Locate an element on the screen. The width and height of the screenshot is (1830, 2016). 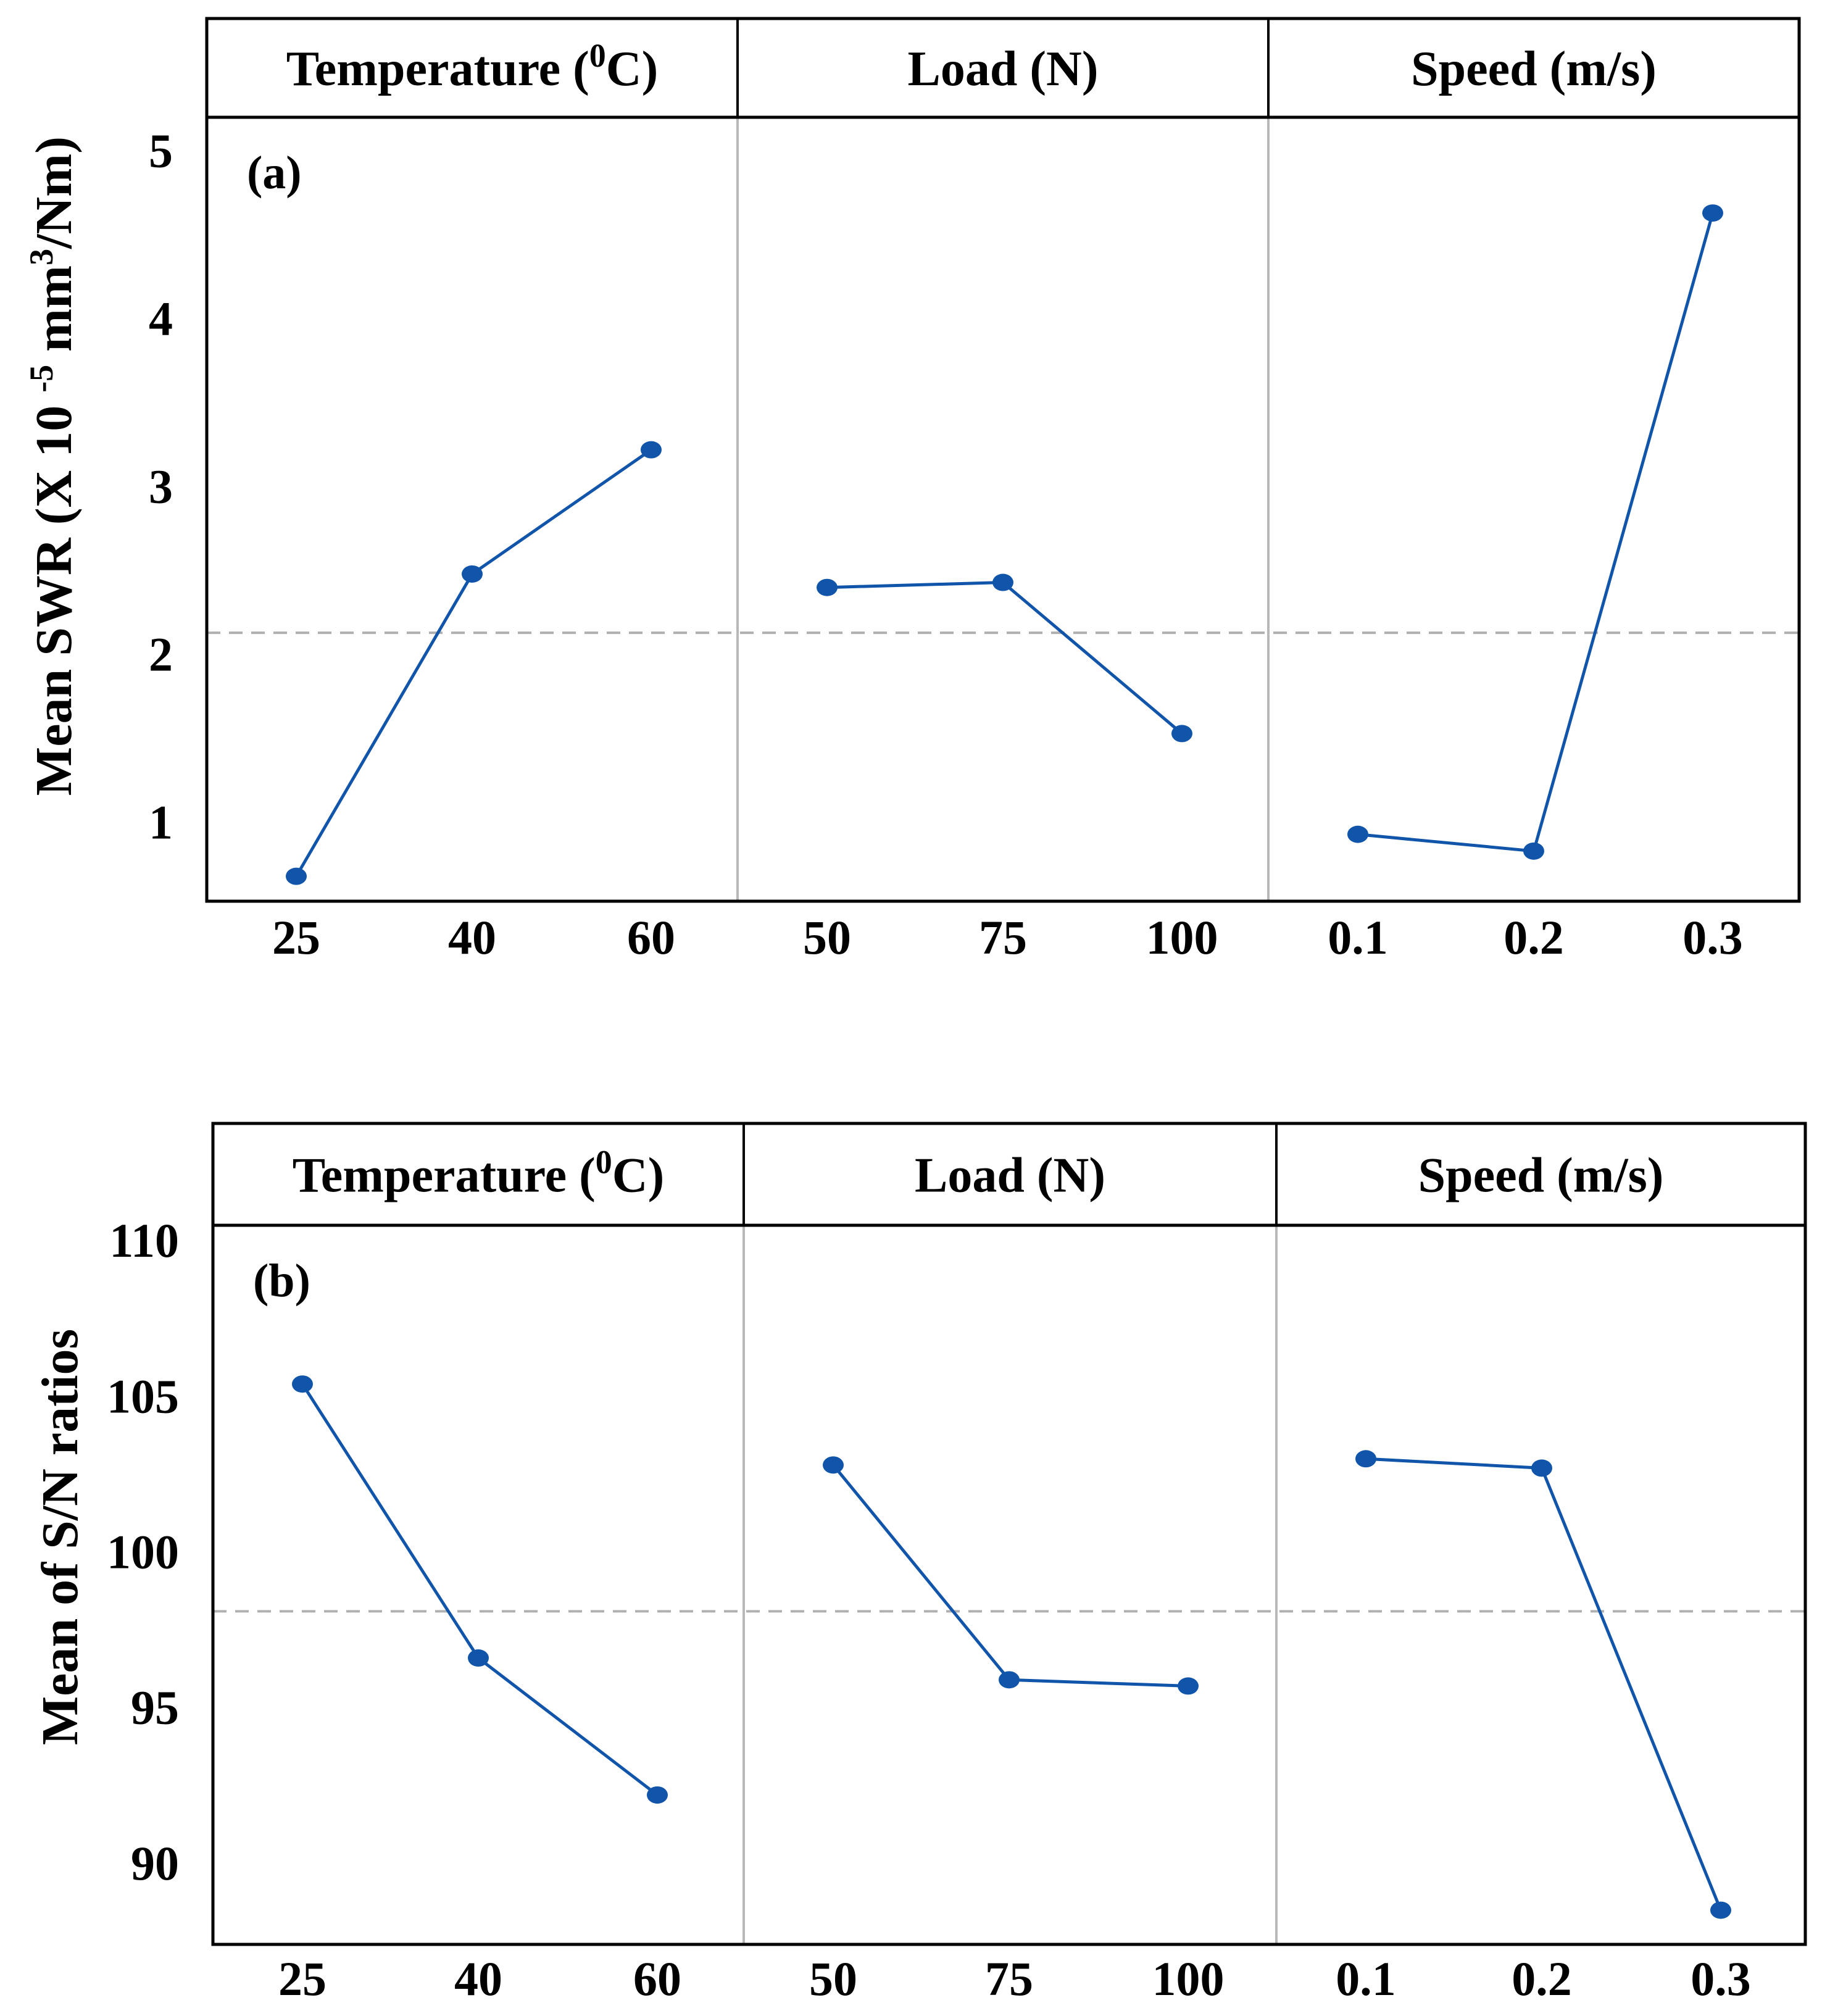
y-tick-label: 4 is located at coordinates (161, 318).